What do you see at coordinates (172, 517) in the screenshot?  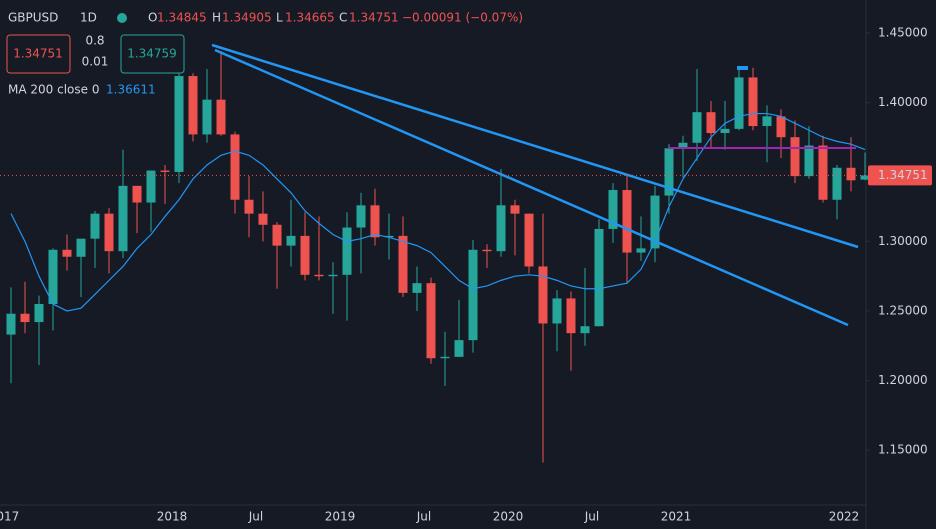 I see `x-tick-label: 2018` at bounding box center [172, 517].